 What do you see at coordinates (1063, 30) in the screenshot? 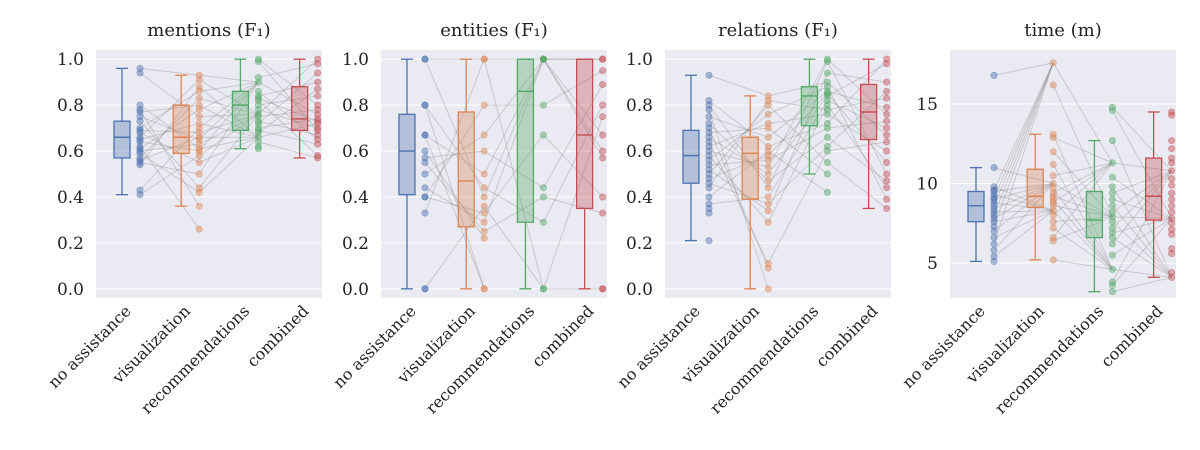
I see `chart-title: time (m)` at bounding box center [1063, 30].